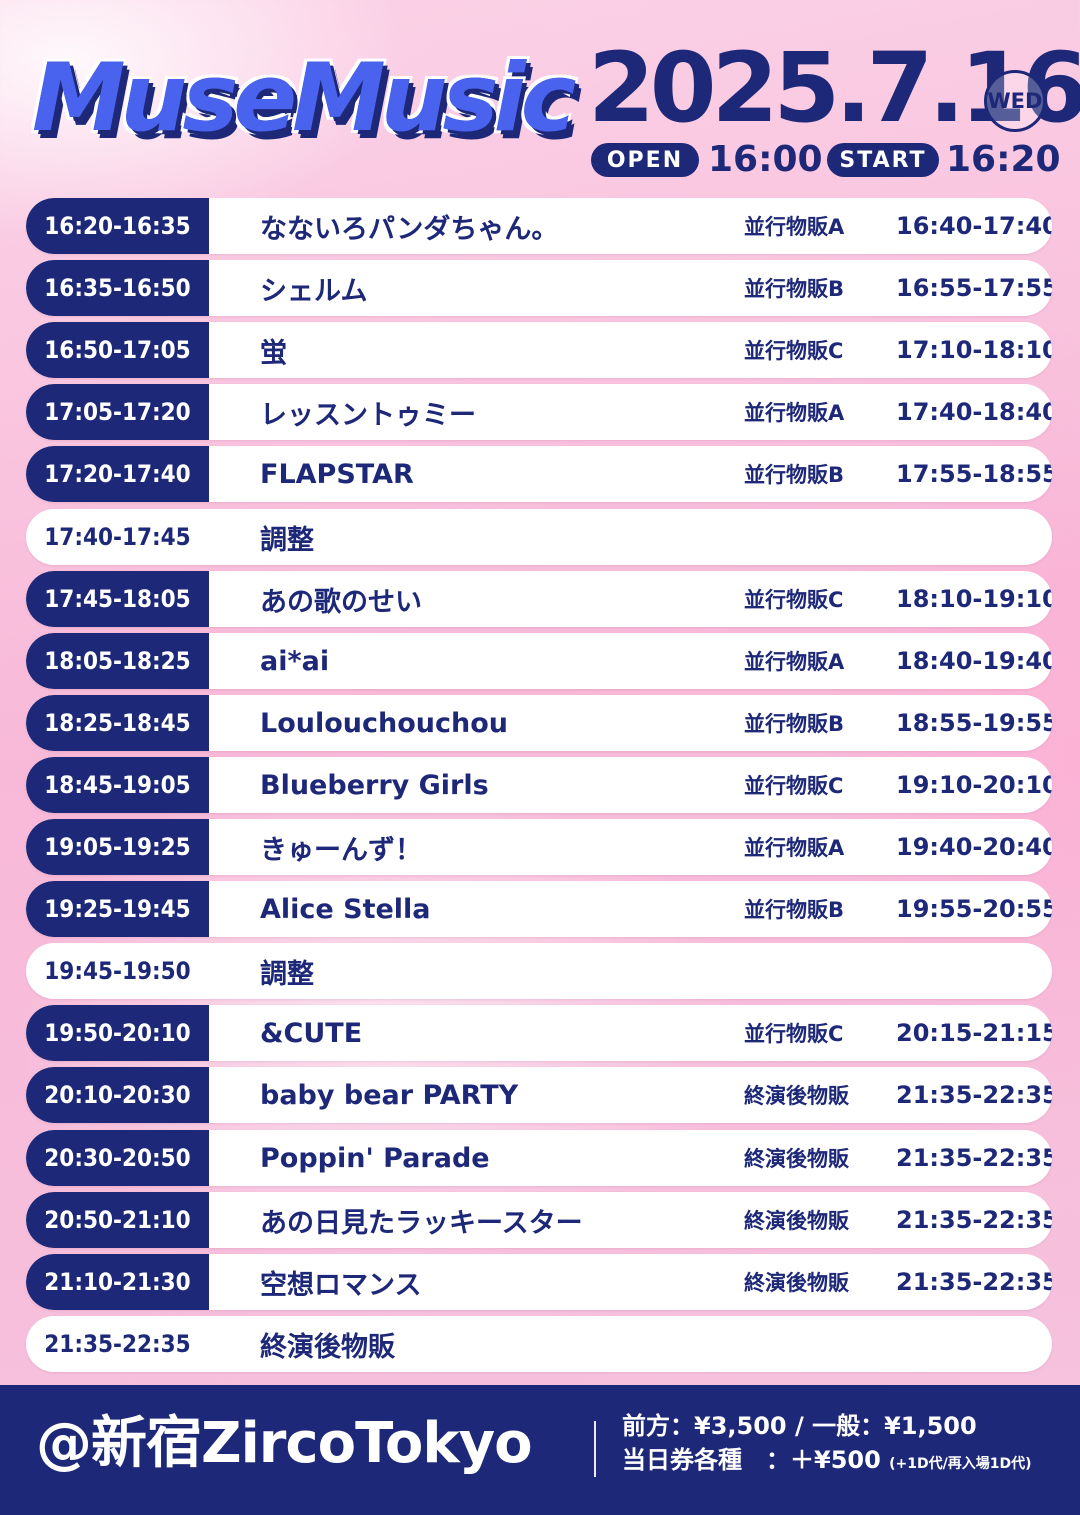 The height and width of the screenshot is (1515, 1080). Describe the element at coordinates (974, 723) in the screenshot. I see `merch-time: 18:55-19:55` at that location.